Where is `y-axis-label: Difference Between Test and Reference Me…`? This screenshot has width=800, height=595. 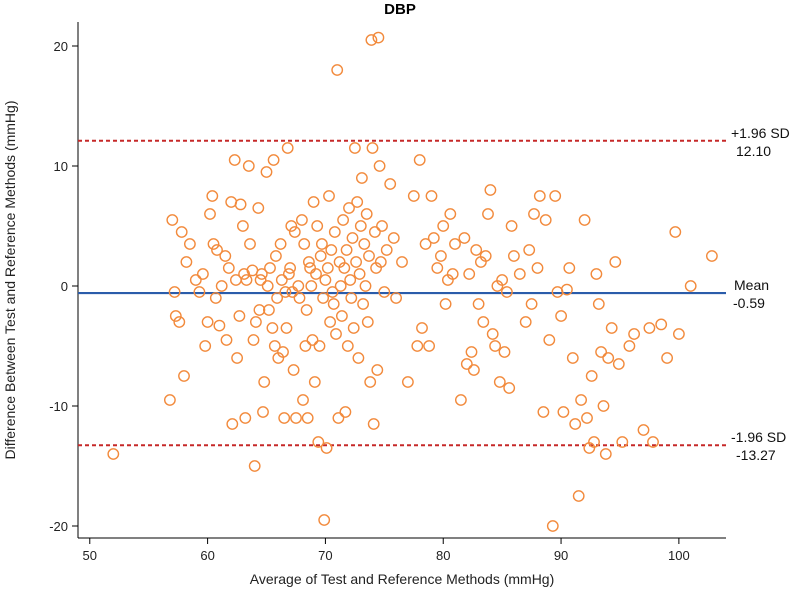
y-axis-label: Difference Between Test and Reference Me… is located at coordinates (10, 280).